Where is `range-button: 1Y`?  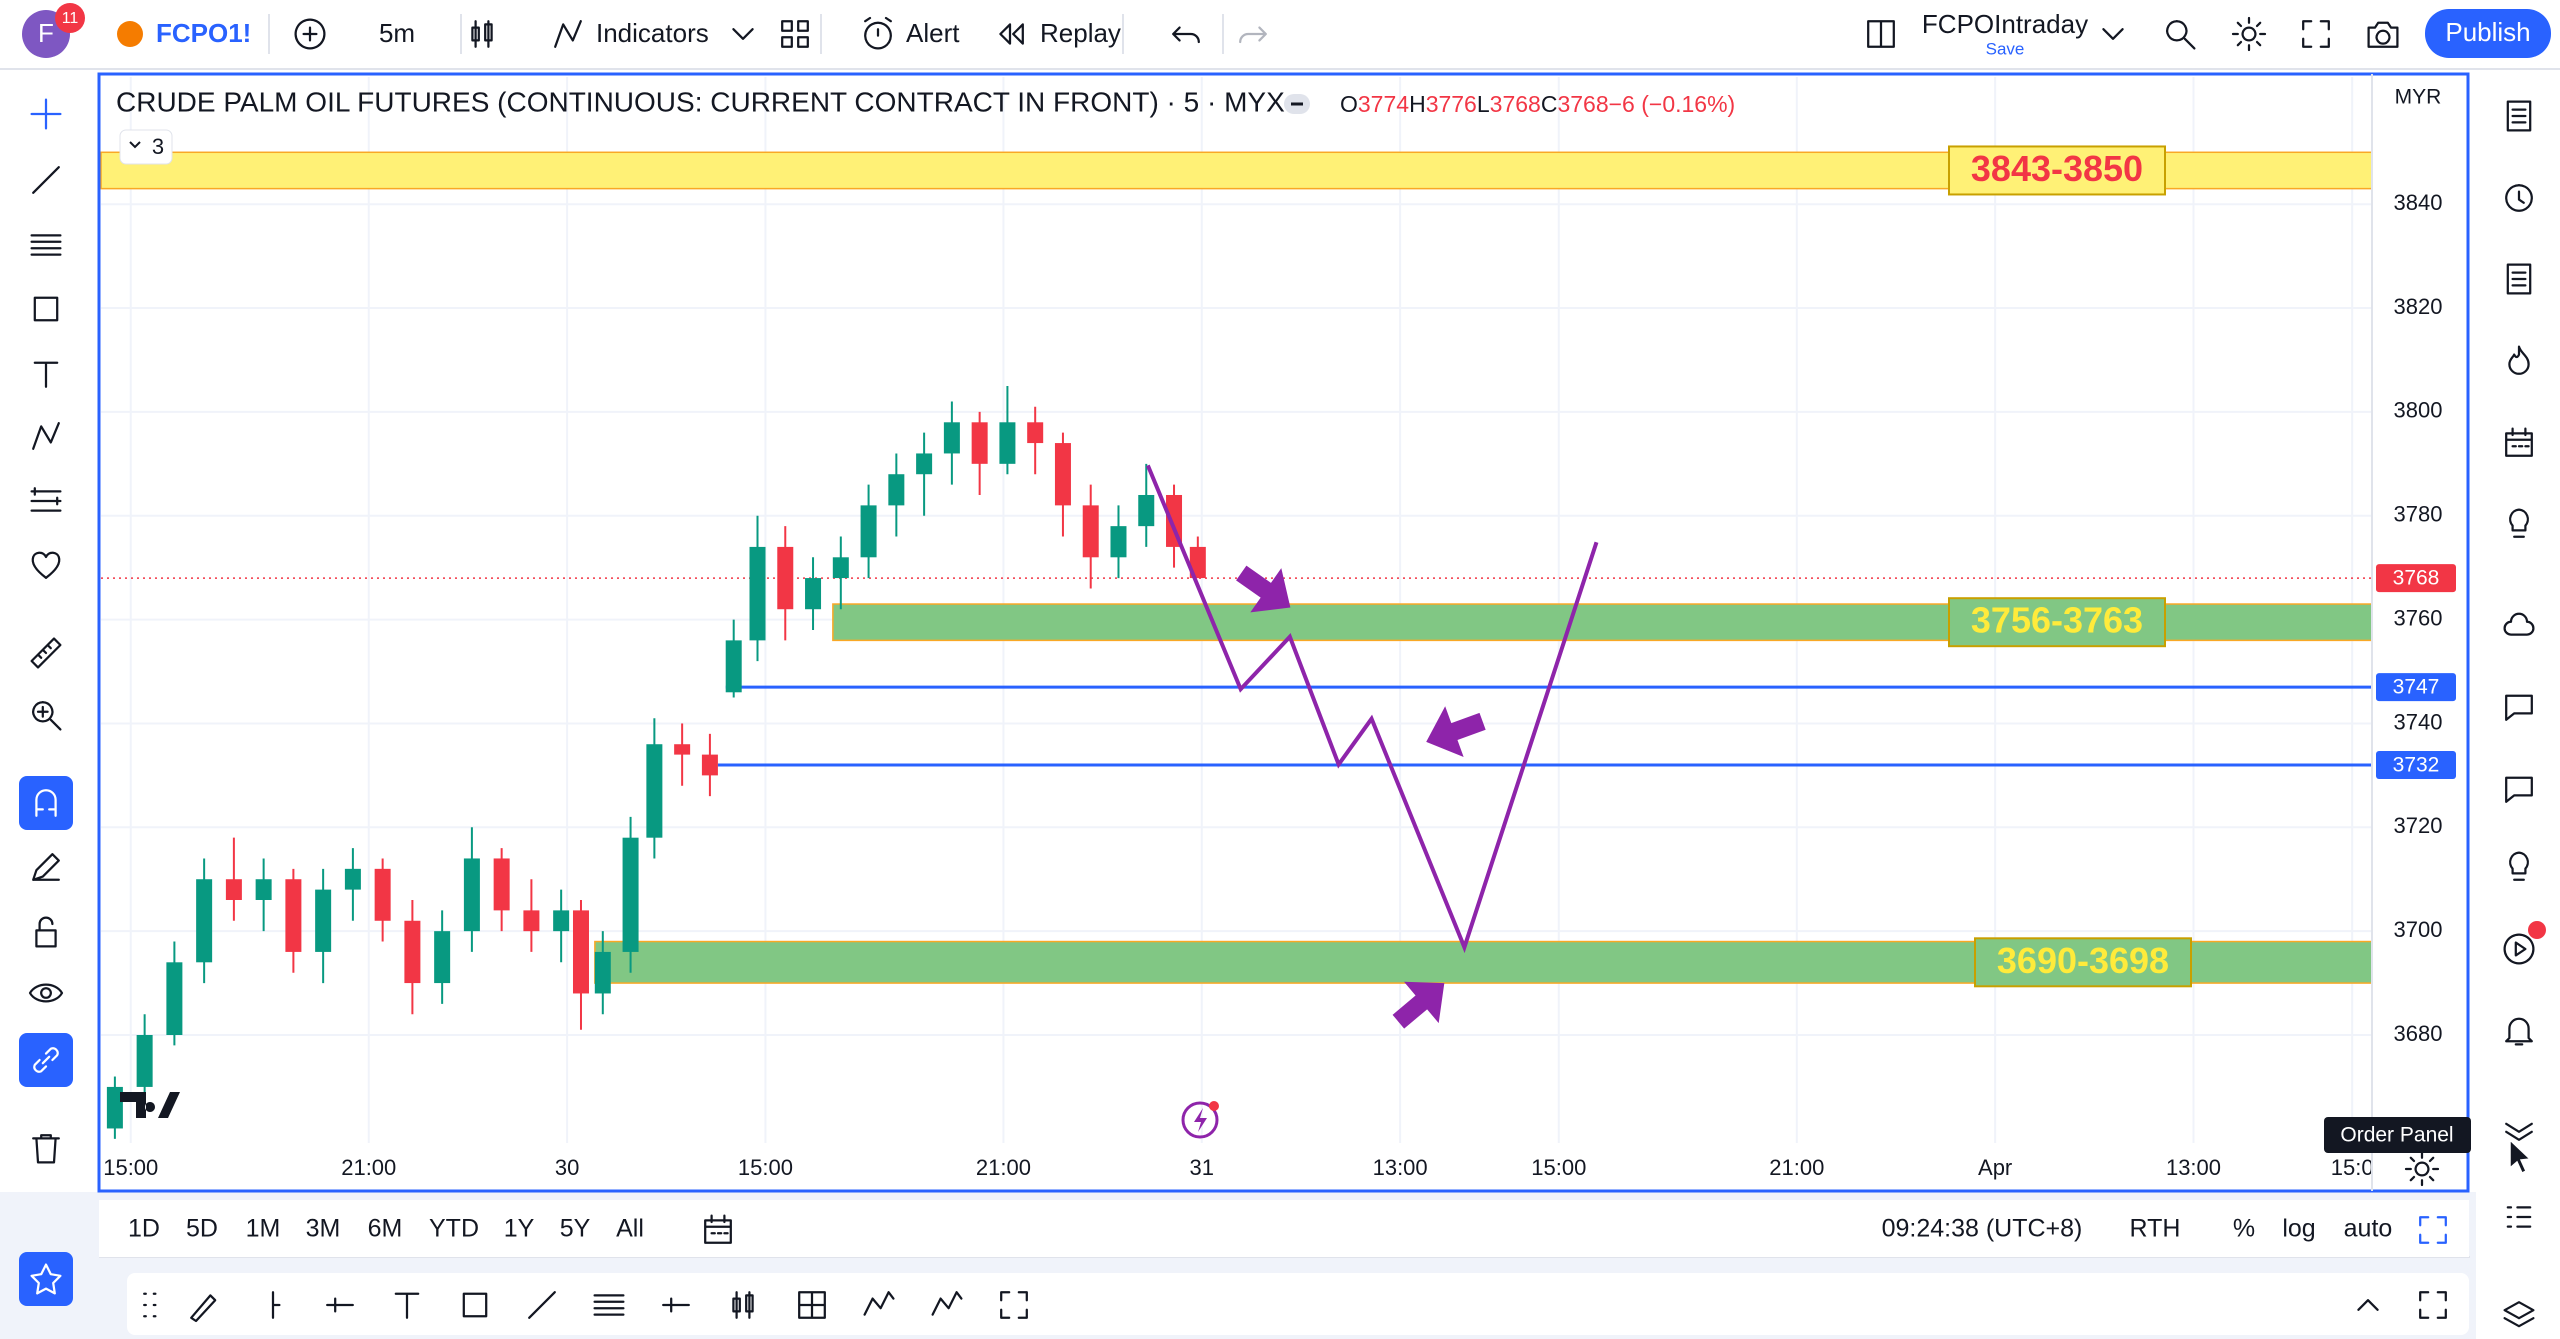 range-button: 1Y is located at coordinates (519, 1229).